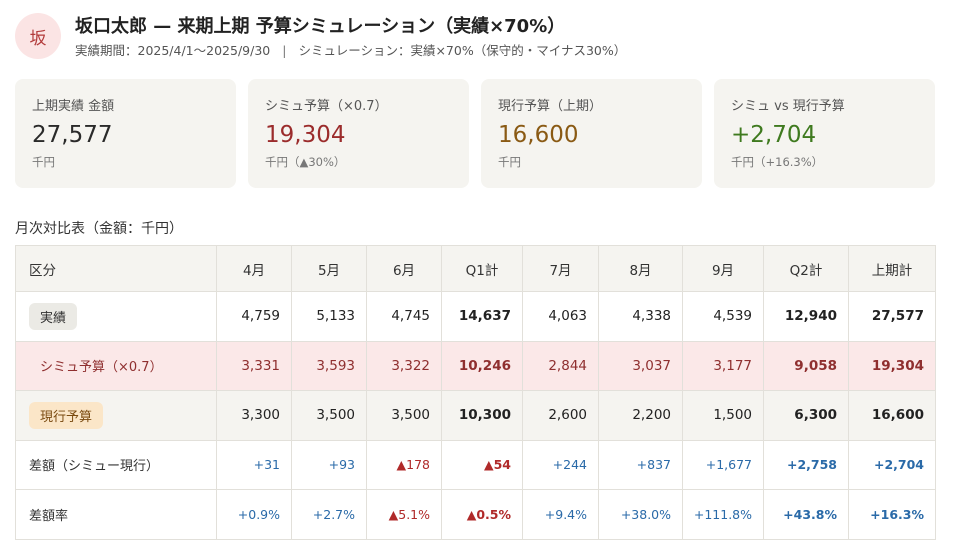 The height and width of the screenshot is (553, 958). What do you see at coordinates (254, 514) in the screenshot?
I see `table-cell: +0.9%` at bounding box center [254, 514].